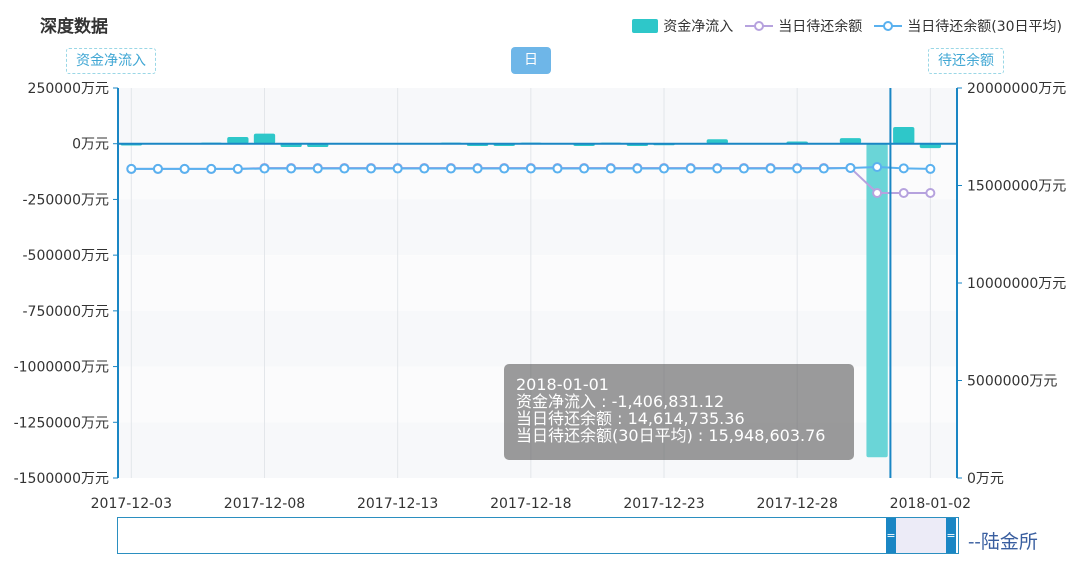  What do you see at coordinates (966, 61) in the screenshot?
I see `right-axis-name: 待还余额` at bounding box center [966, 61].